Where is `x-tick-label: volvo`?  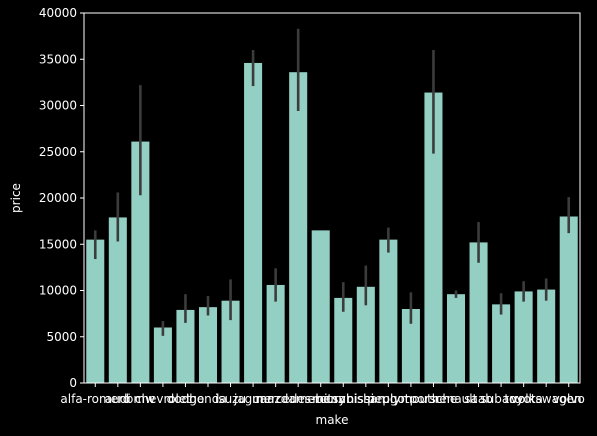 x-tick-label: volvo is located at coordinates (569, 399).